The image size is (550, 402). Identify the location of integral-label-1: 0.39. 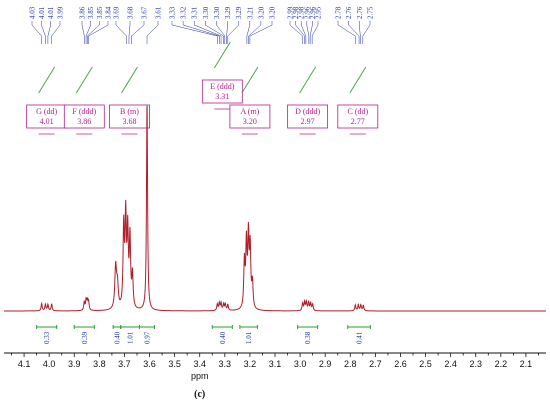
(85, 337).